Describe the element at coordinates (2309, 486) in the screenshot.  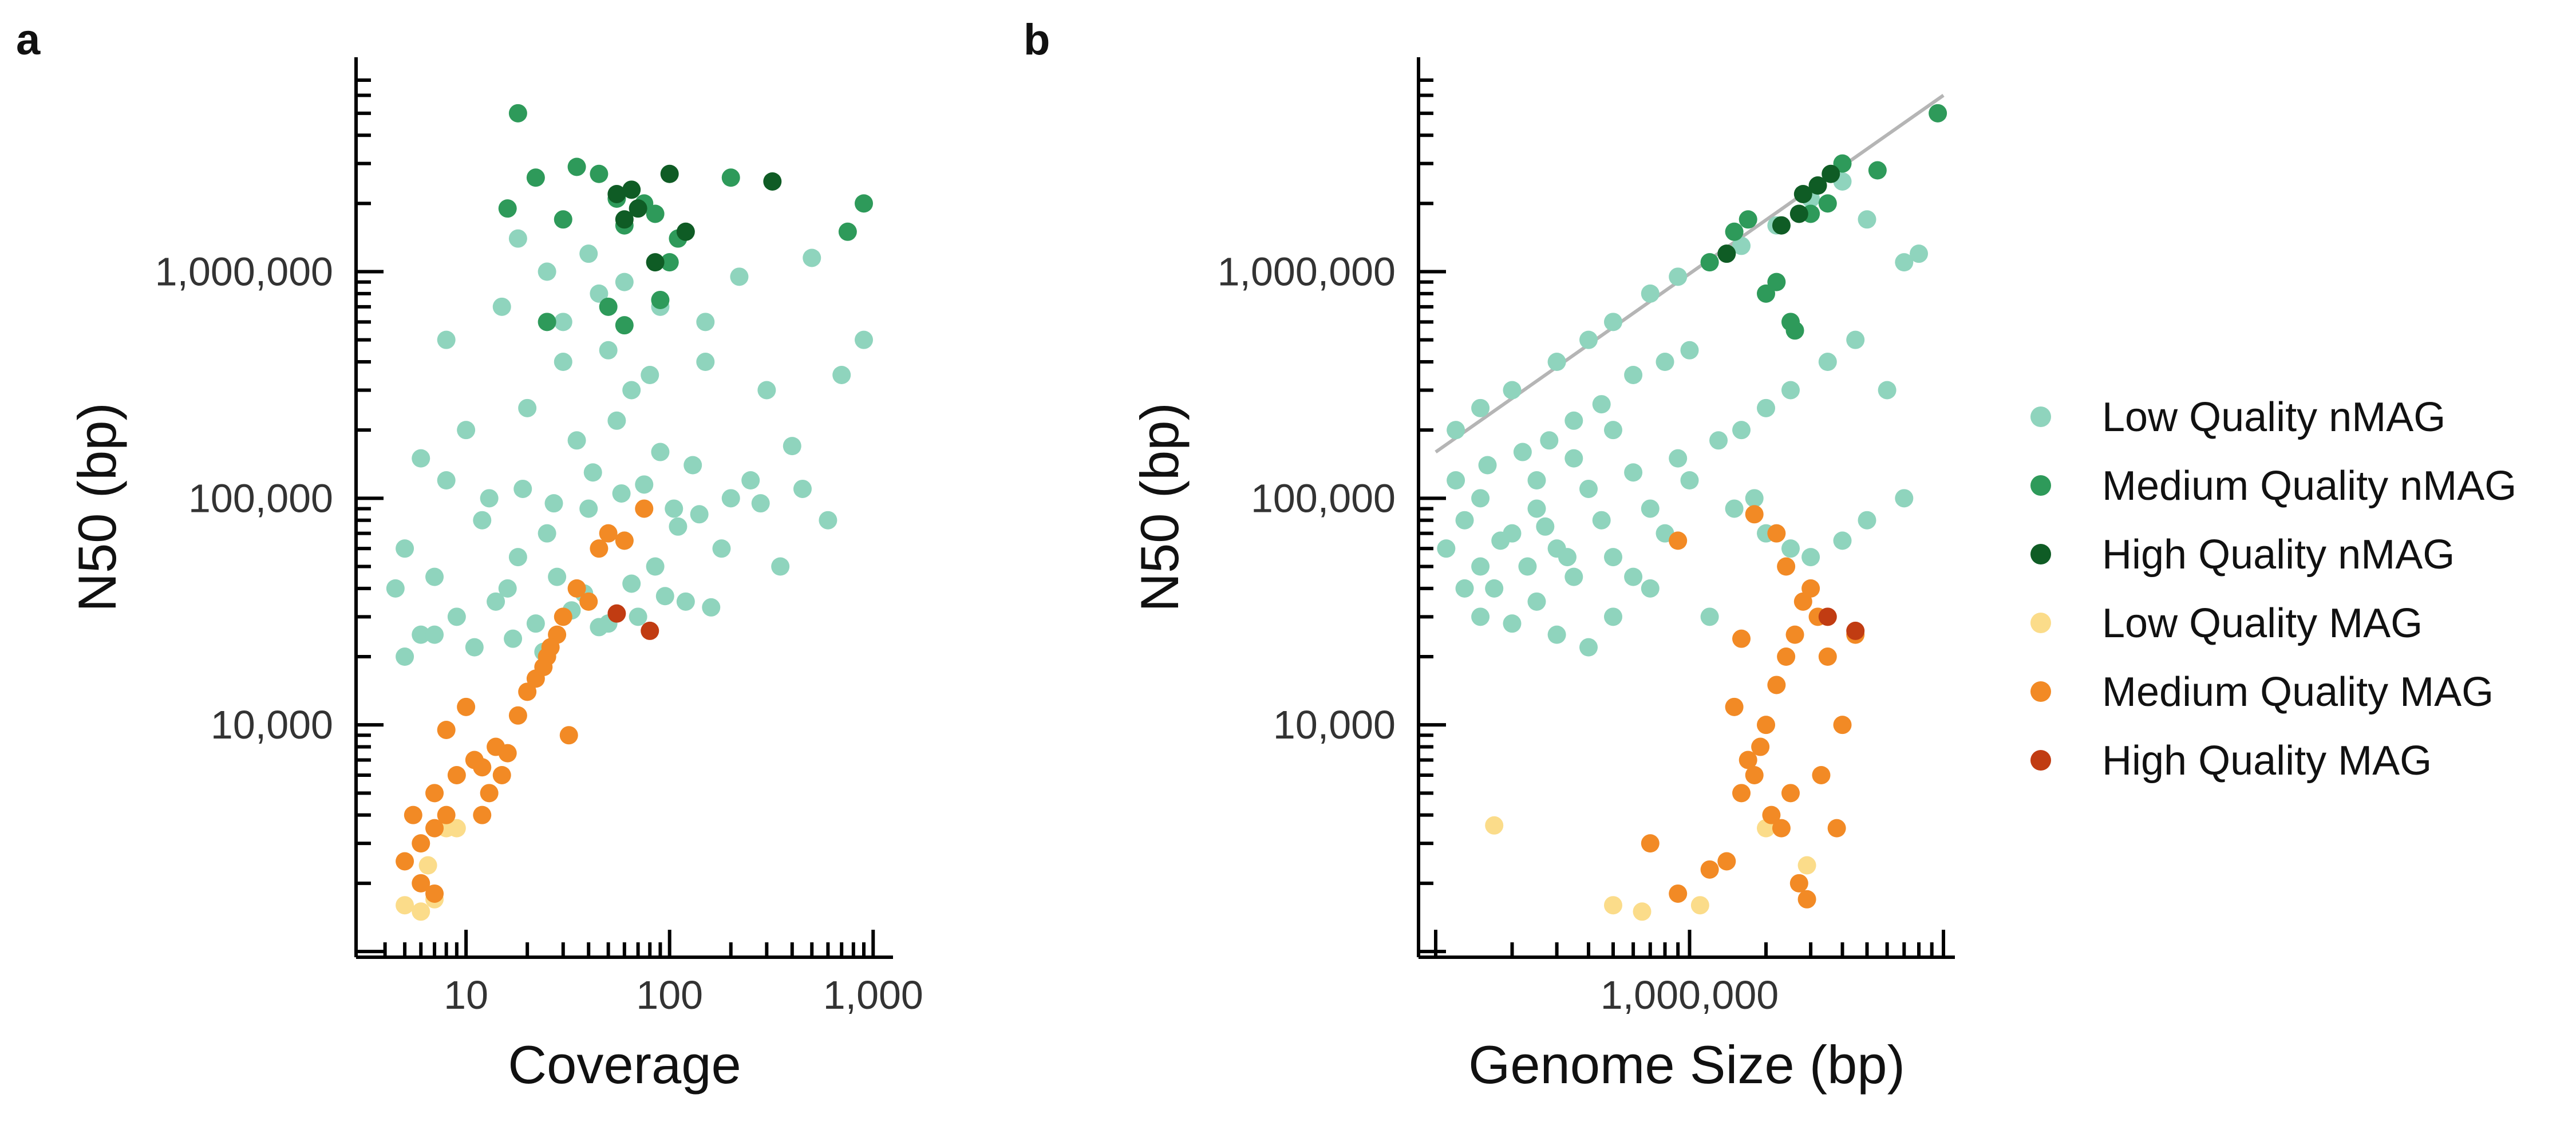
I see `legend-label: Medium Quality nMAG` at that location.